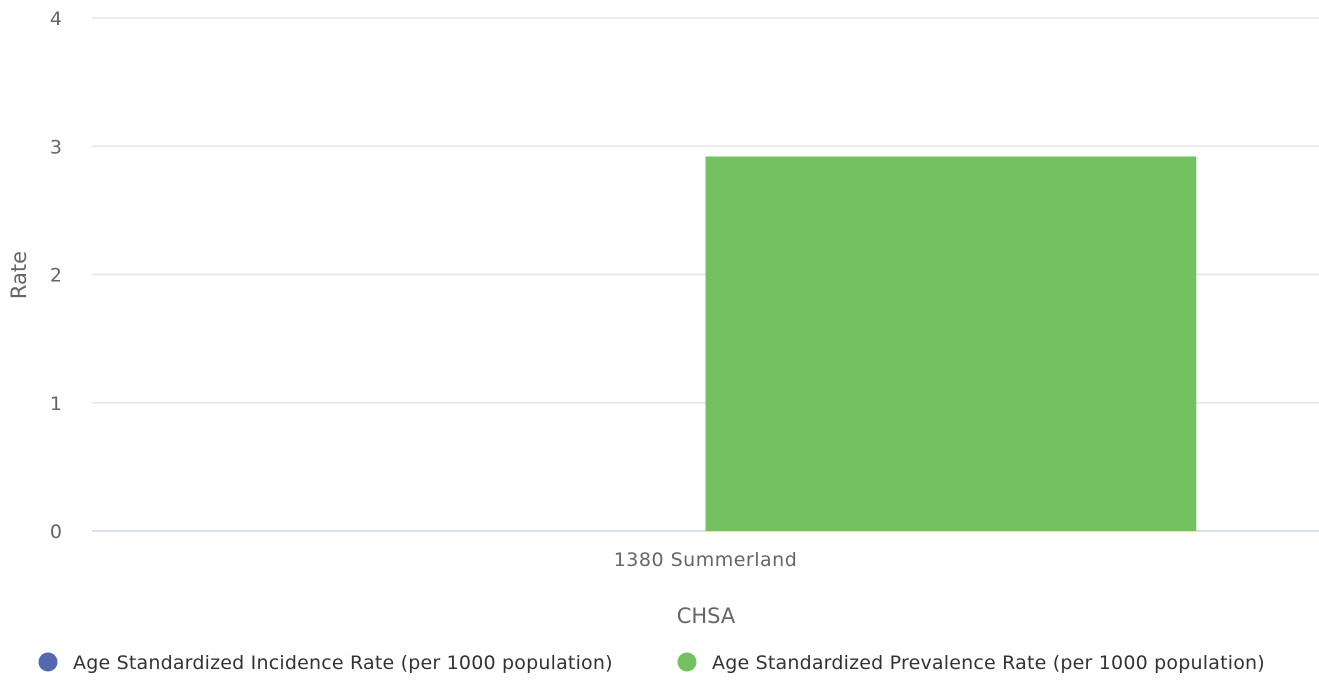 This screenshot has height=681, width=1319. I want to click on x-axis-title: CHSA, so click(706, 616).